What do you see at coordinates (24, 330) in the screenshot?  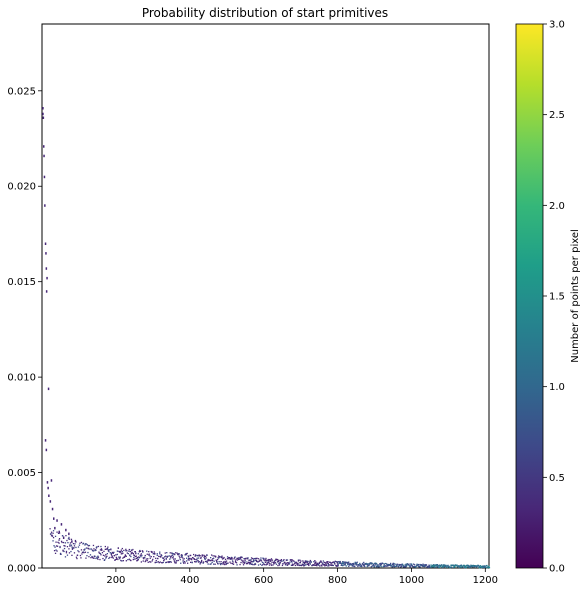 I see `y-axis: 0.000 0.005 0.010 0.015 0.020 0.025` at bounding box center [24, 330].